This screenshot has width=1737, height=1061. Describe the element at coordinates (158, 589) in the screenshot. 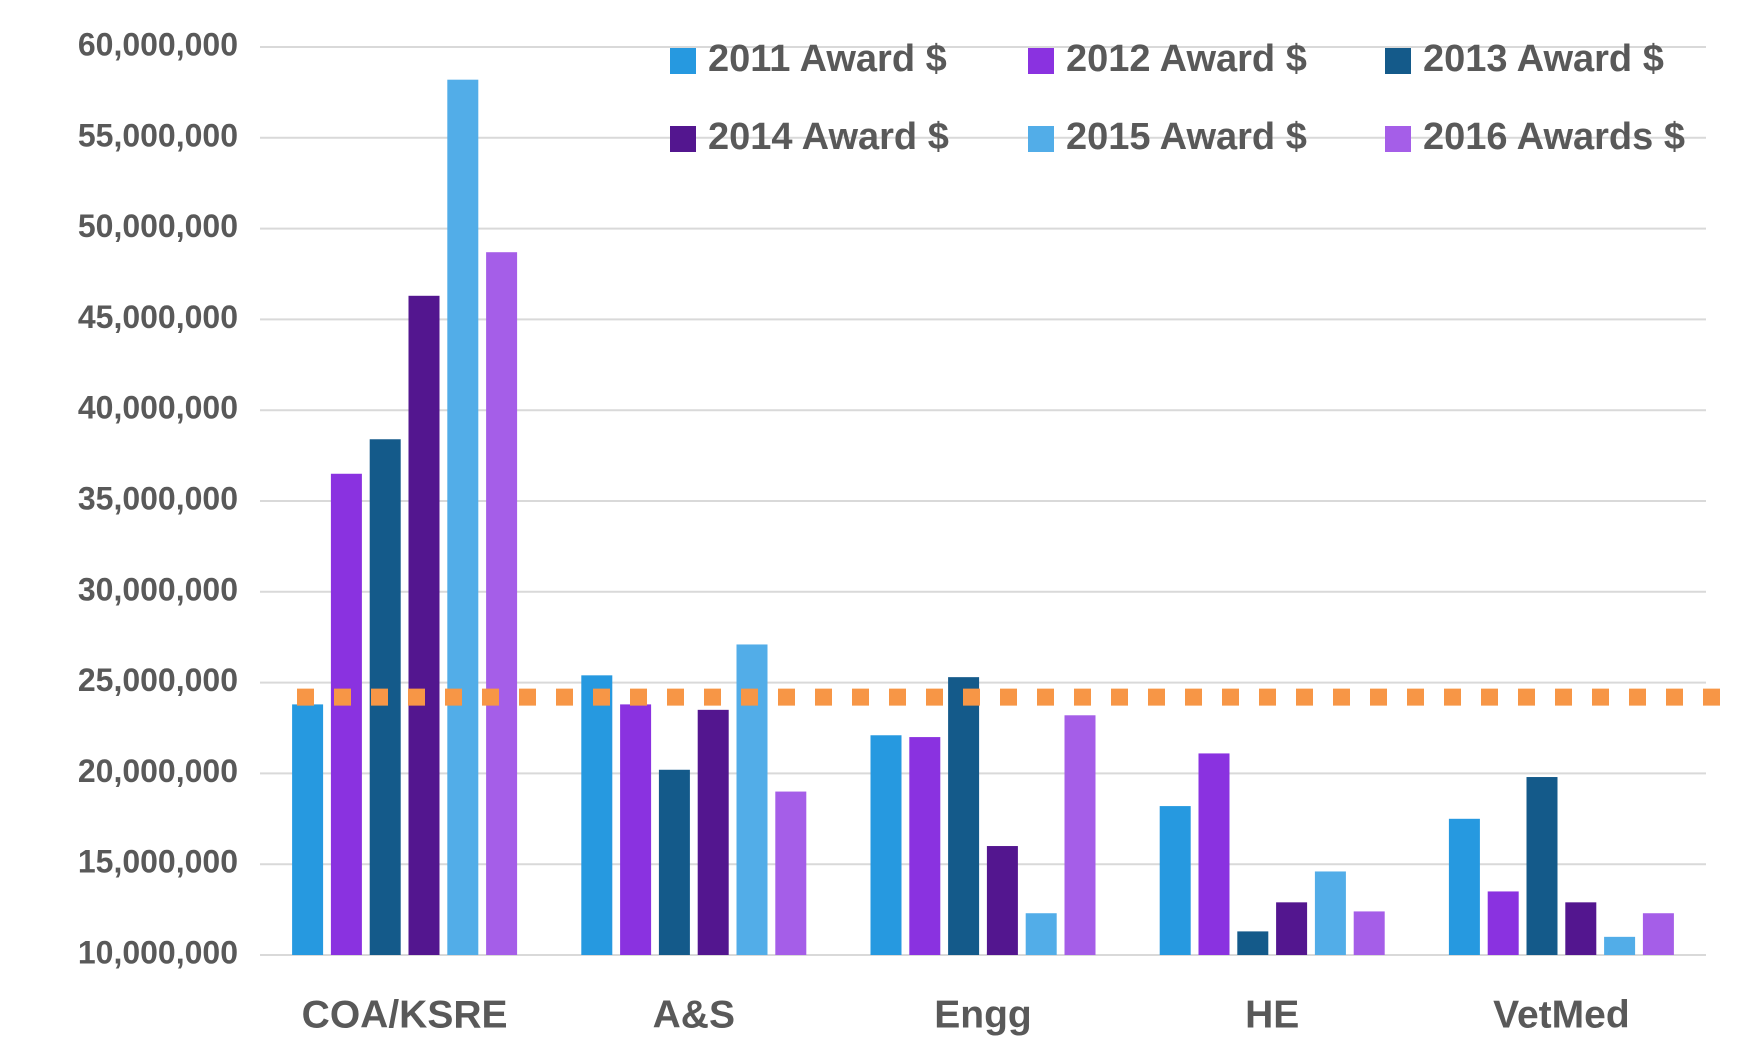

I see `y-tick-label: 30,000,000` at that location.